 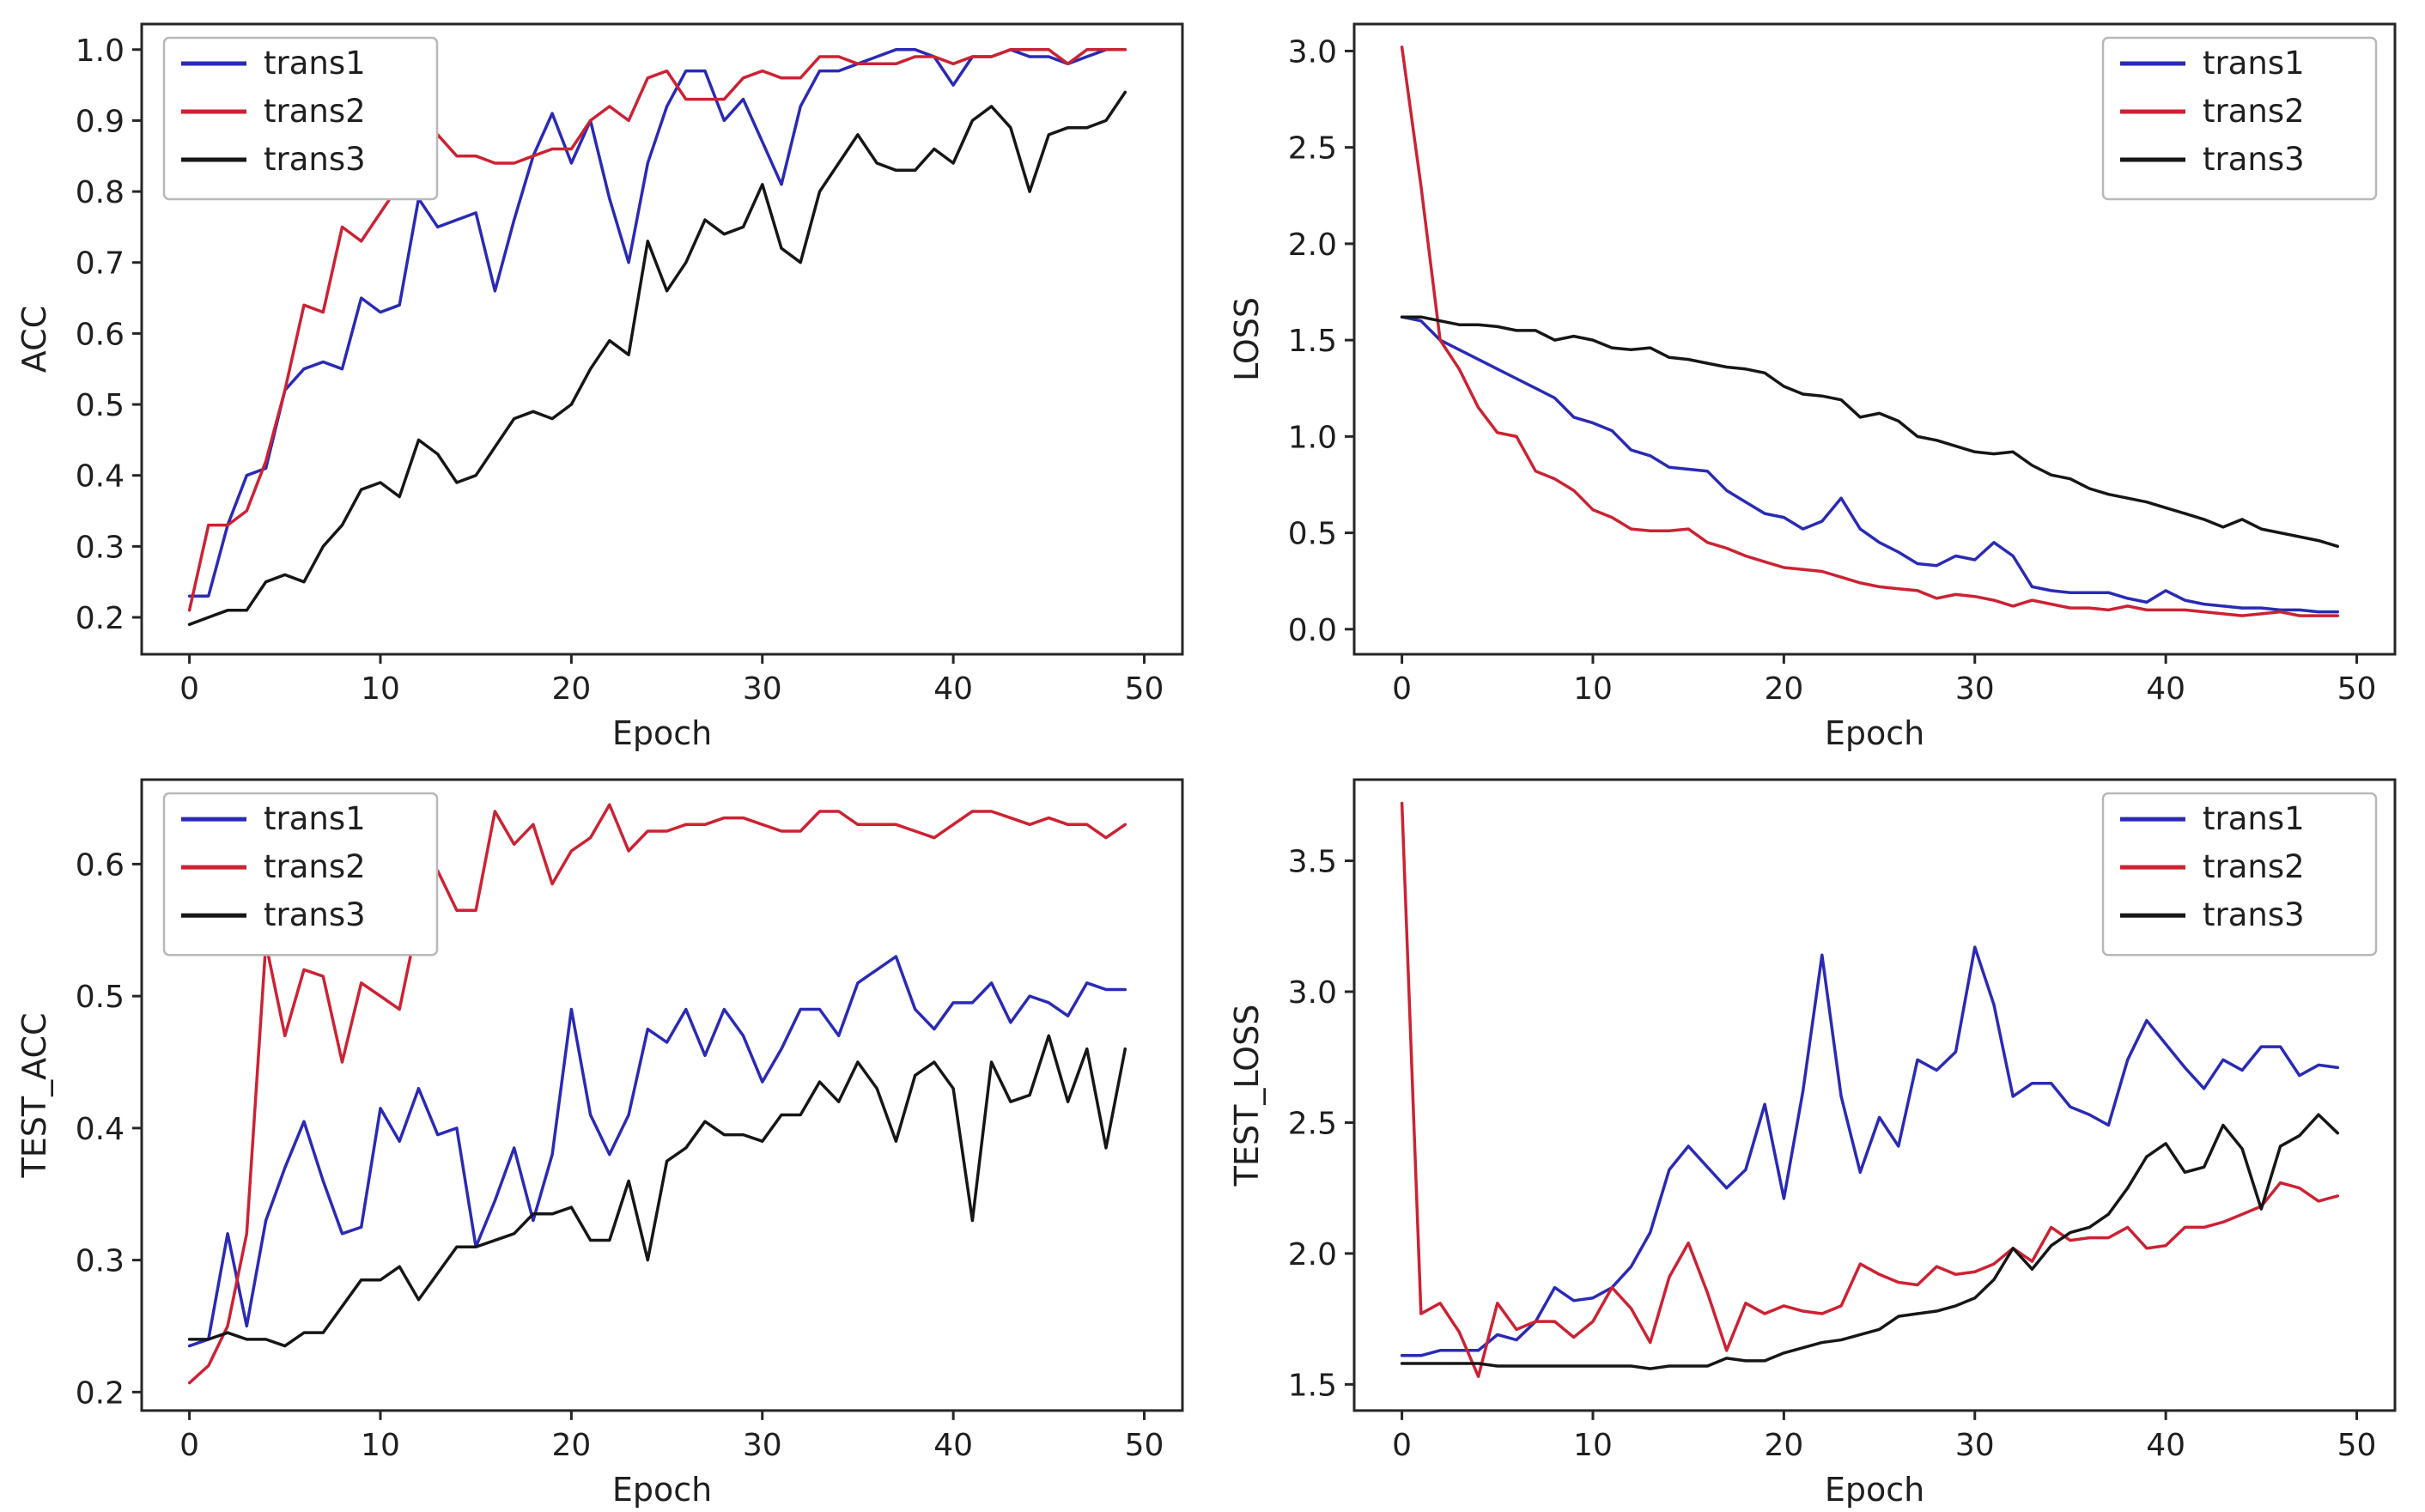 I want to click on y-axis-label: TEST_LOSS, so click(x=1247, y=1096).